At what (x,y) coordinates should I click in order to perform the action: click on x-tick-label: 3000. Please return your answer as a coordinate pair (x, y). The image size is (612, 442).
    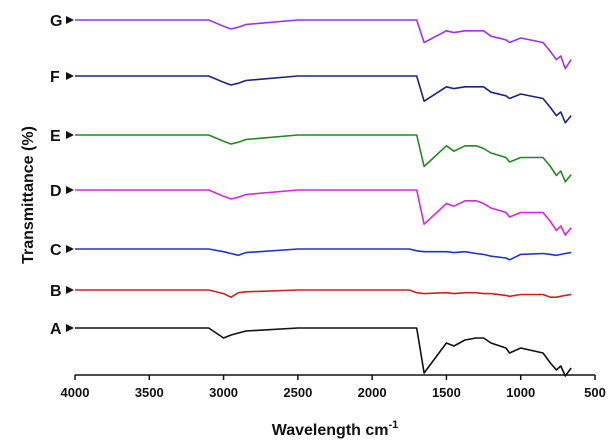
    Looking at the image, I should click on (223, 392).